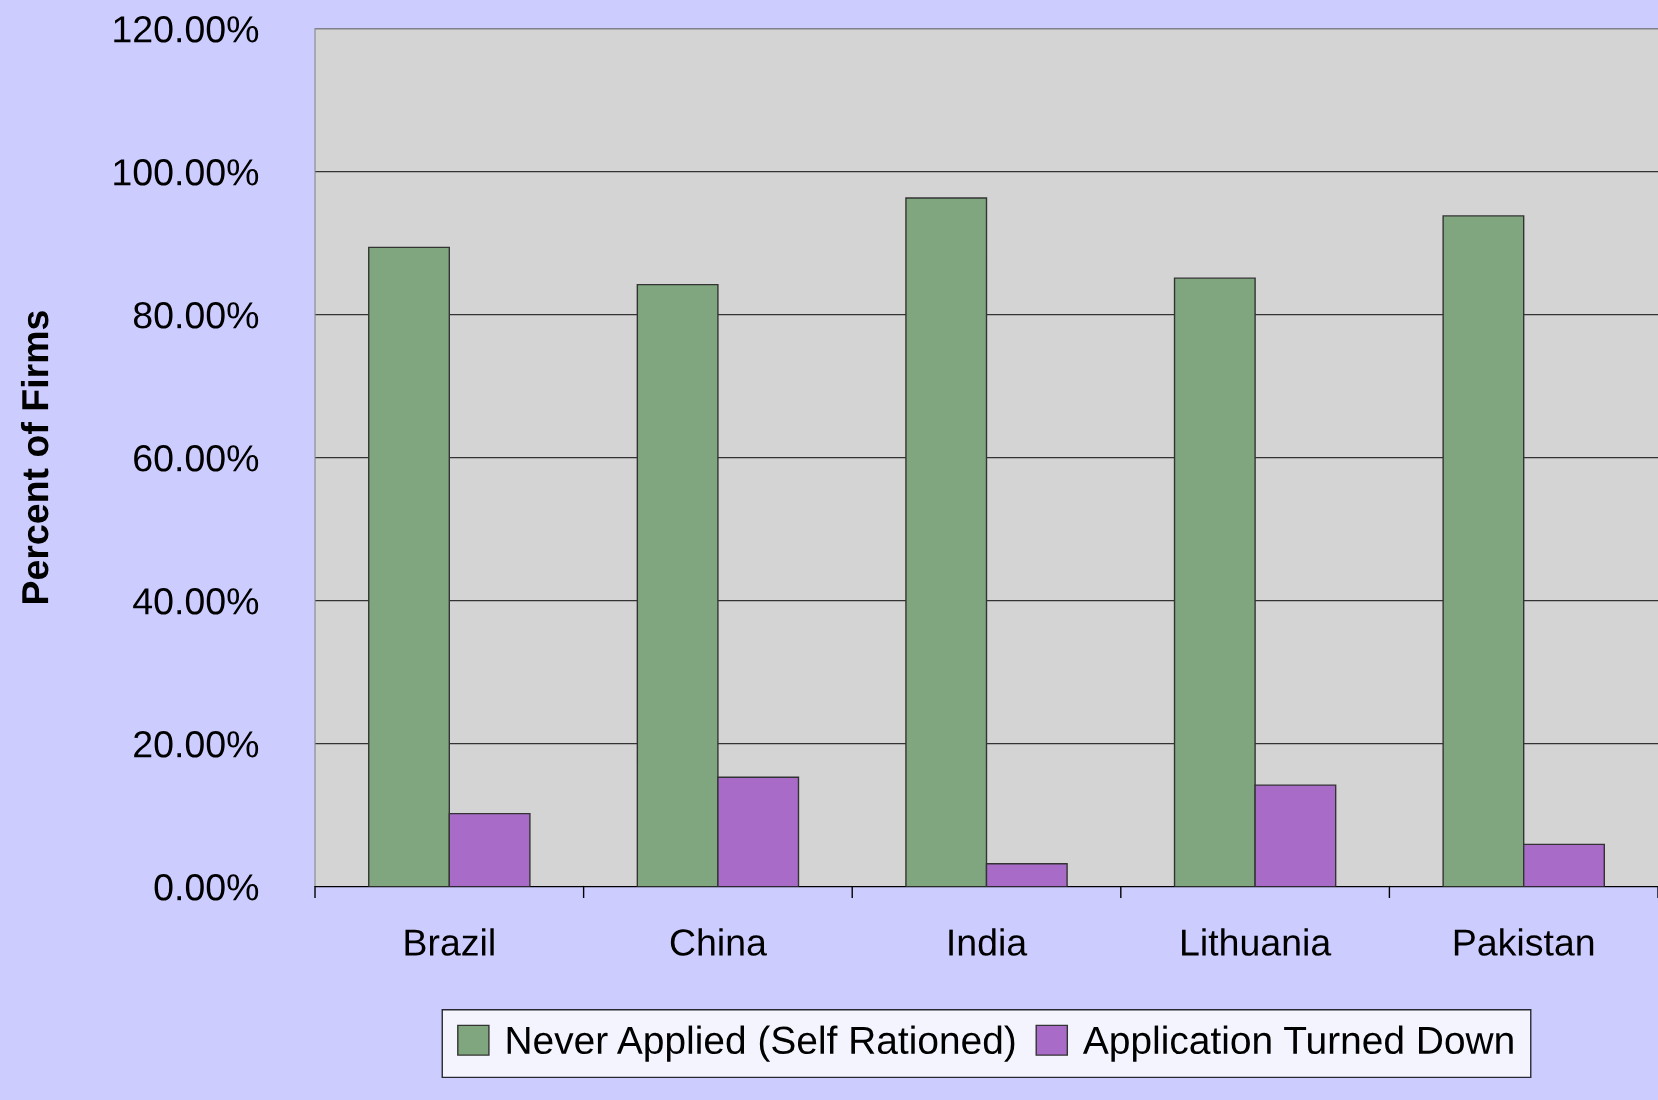 This screenshot has height=1100, width=1658. I want to click on y-tick-label: 60.00%, so click(196, 458).